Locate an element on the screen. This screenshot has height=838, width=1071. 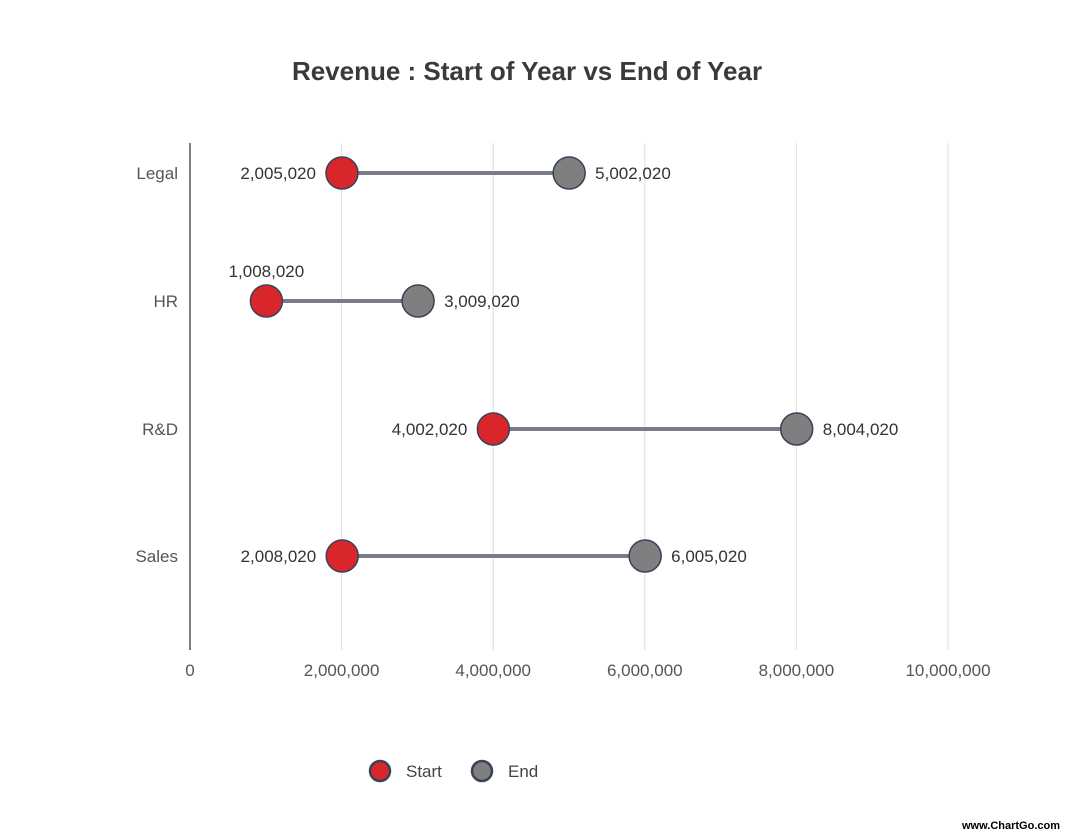
x-tick-label: 6,000,000 is located at coordinates (645, 670).